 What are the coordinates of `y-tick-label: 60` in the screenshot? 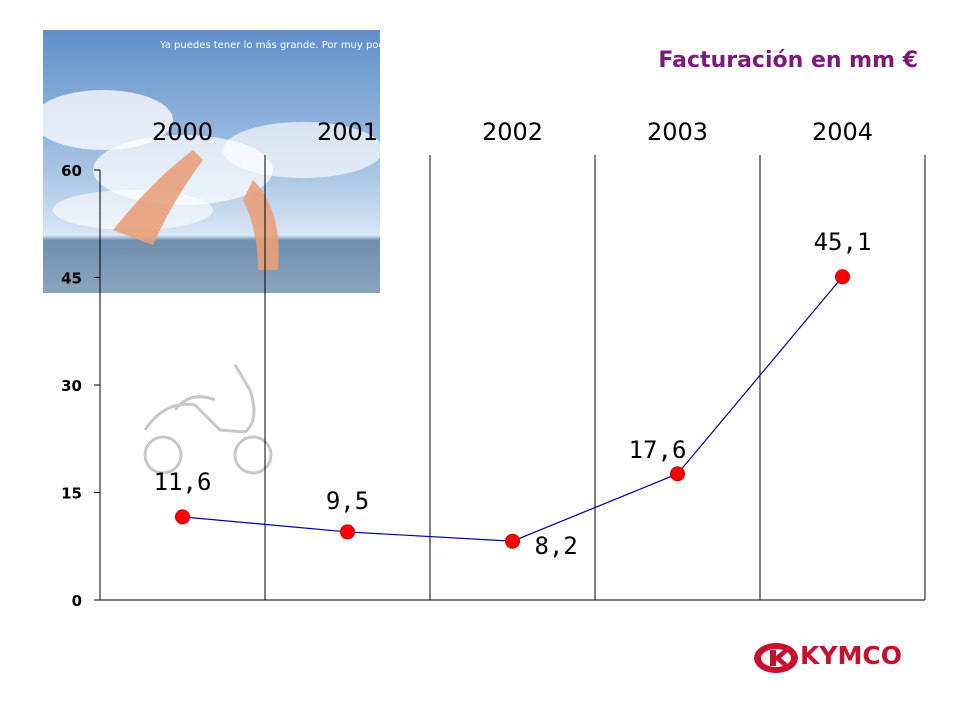 It's located at (71, 171).